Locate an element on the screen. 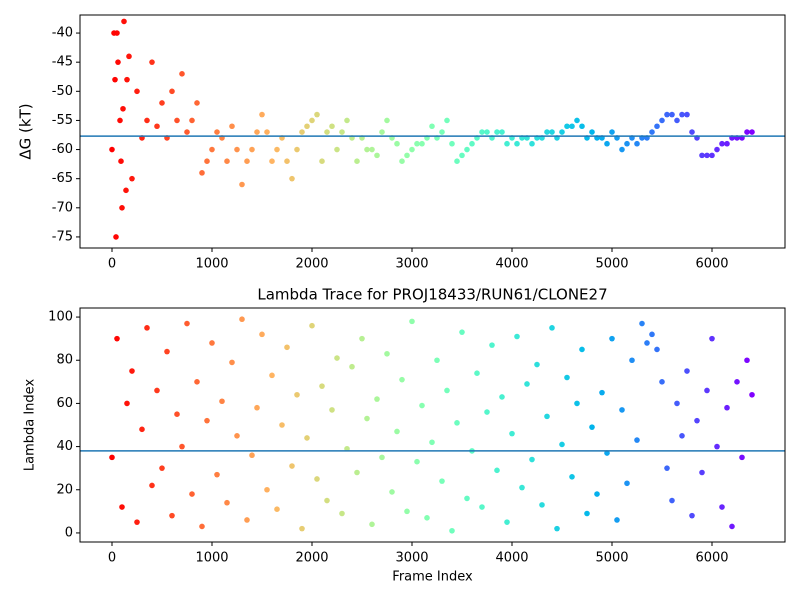 The height and width of the screenshot is (604, 800). x-tick-label: 4000 is located at coordinates (511, 264).